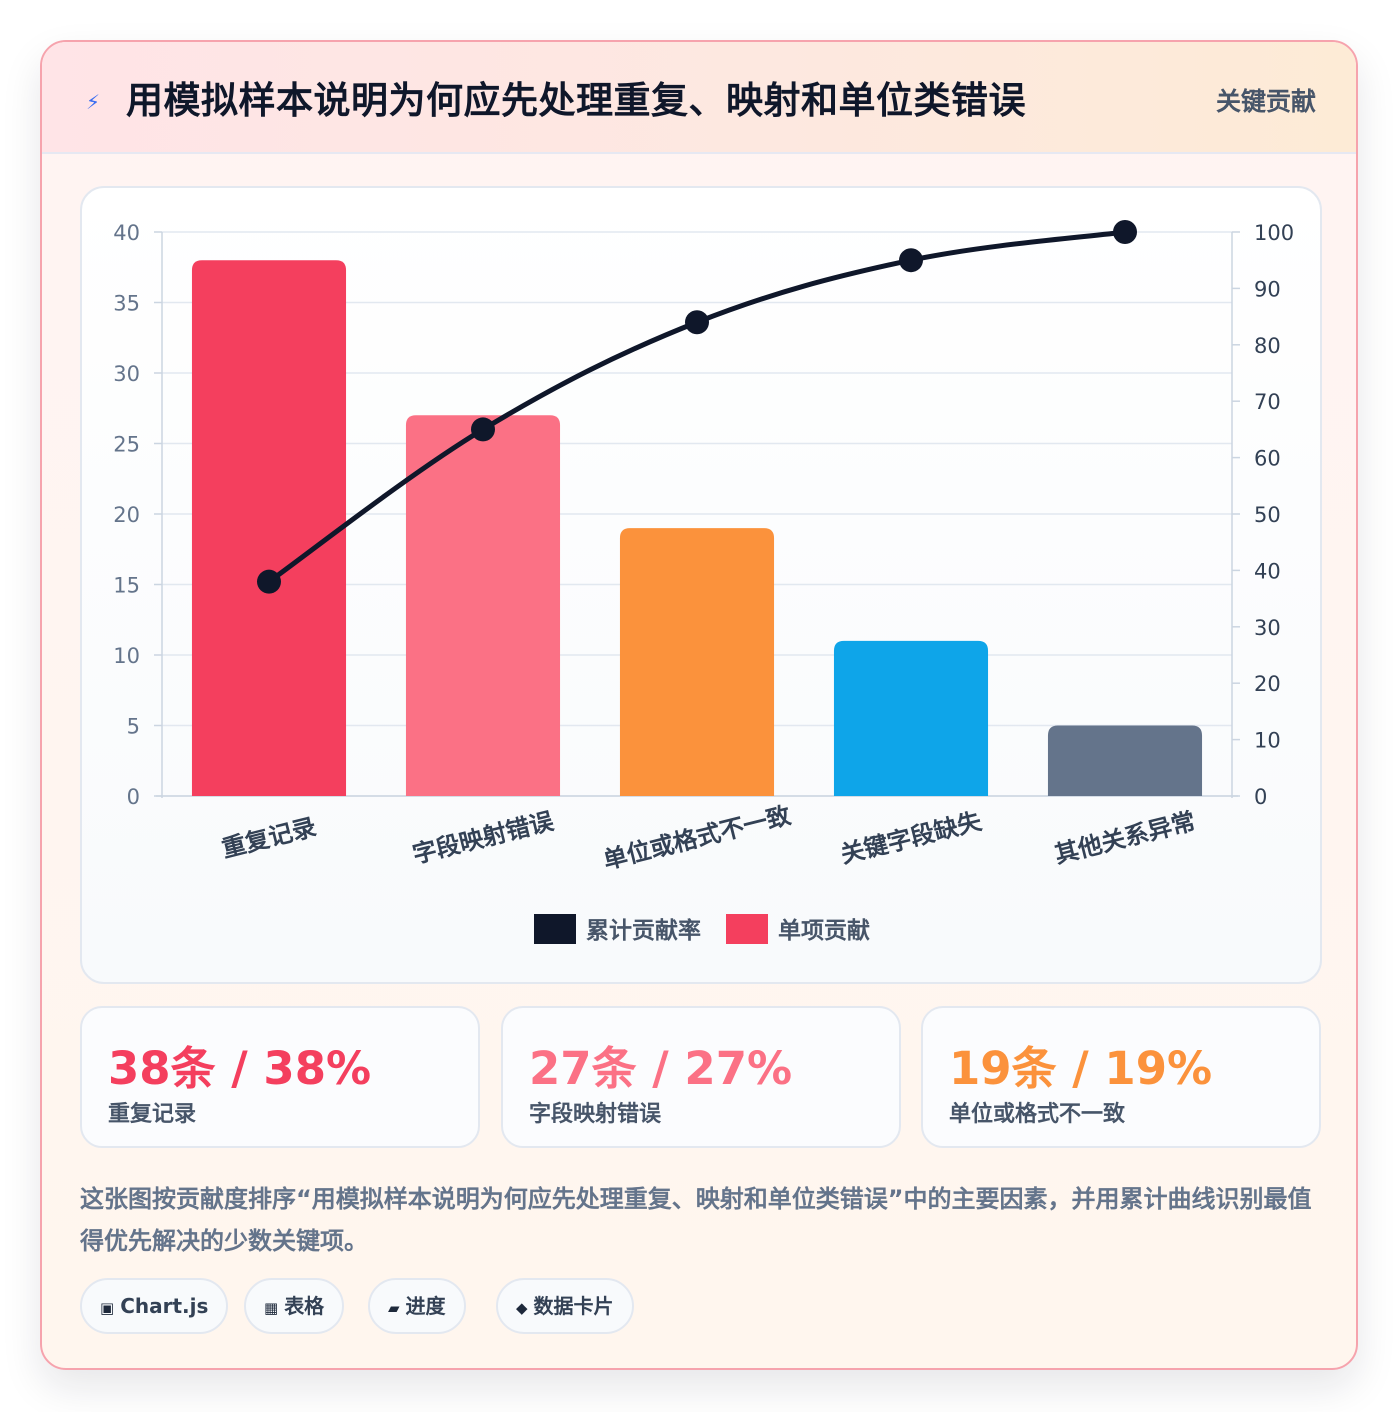 This screenshot has width=1400, height=1412. What do you see at coordinates (133, 727) in the screenshot?
I see `left-tick-label: 5` at bounding box center [133, 727].